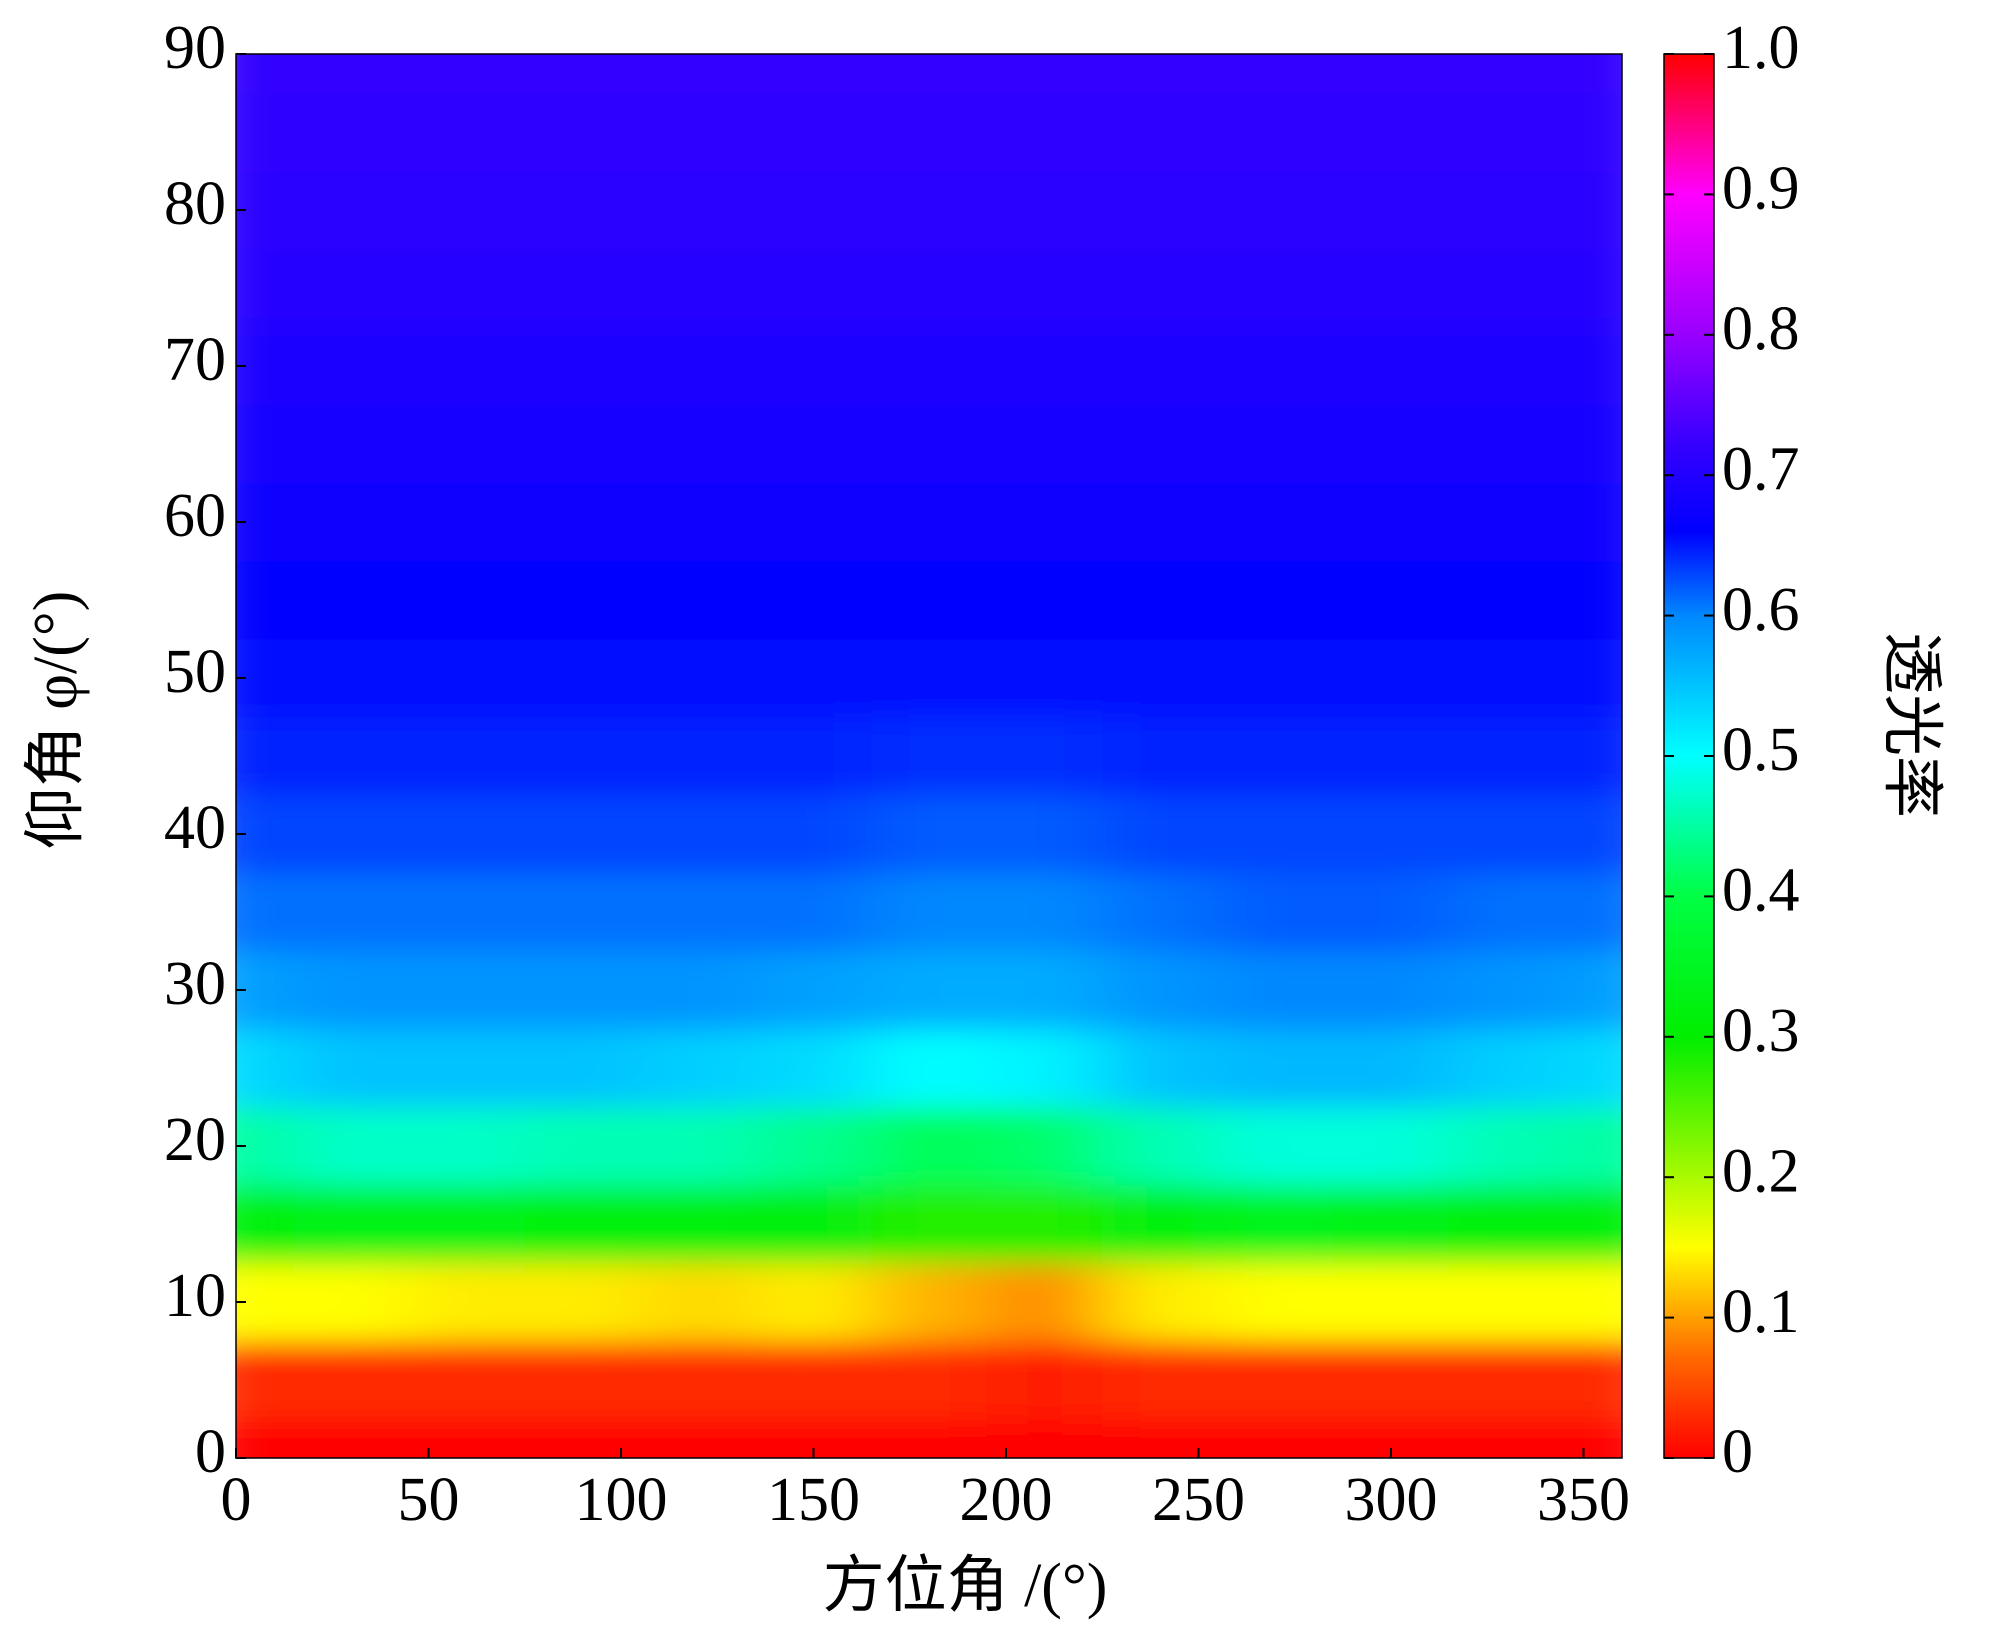 This screenshot has width=2008, height=1640. I want to click on x-tick-label: 200, so click(1006, 1500).